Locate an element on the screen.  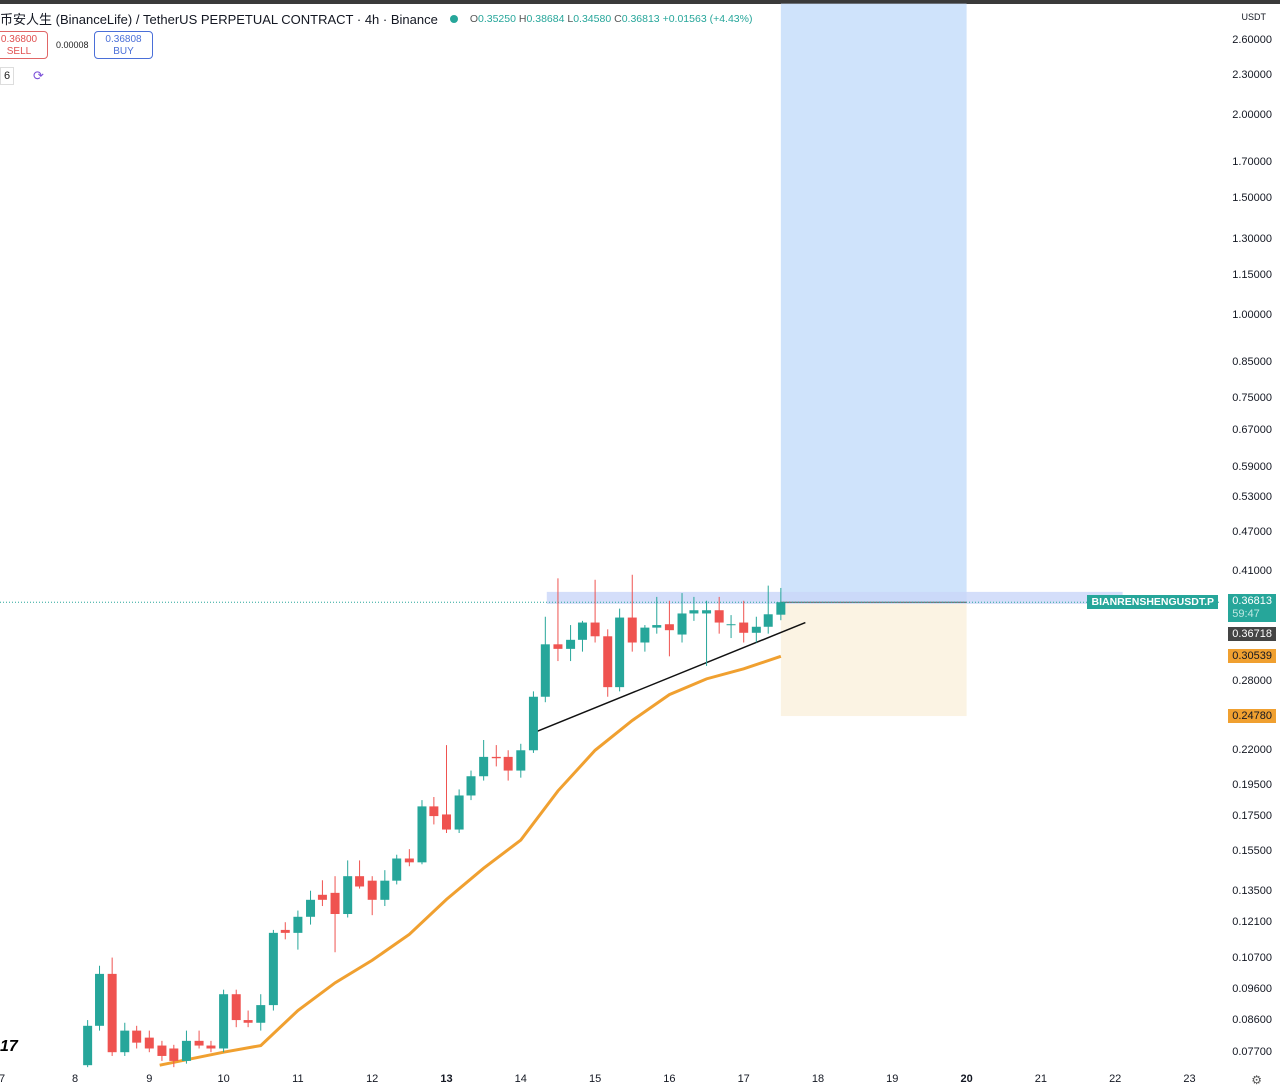
date-tick-label: 12 is located at coordinates (372, 1079).